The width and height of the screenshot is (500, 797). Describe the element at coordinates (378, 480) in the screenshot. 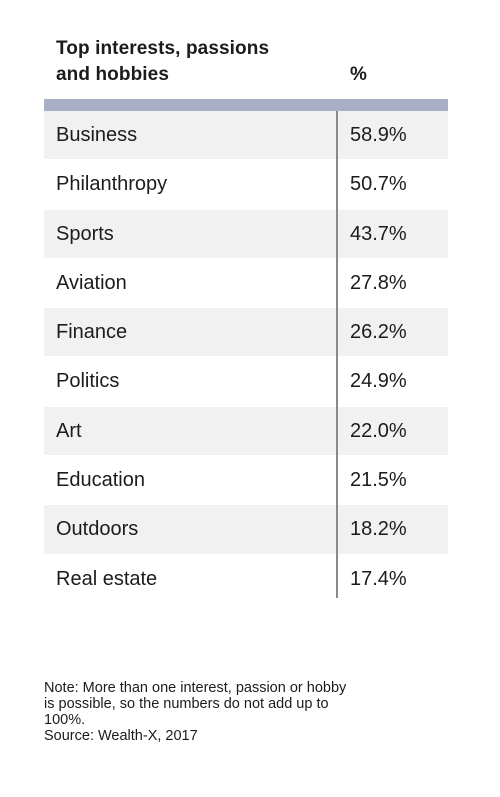

I see `row-value: 21.5%` at that location.